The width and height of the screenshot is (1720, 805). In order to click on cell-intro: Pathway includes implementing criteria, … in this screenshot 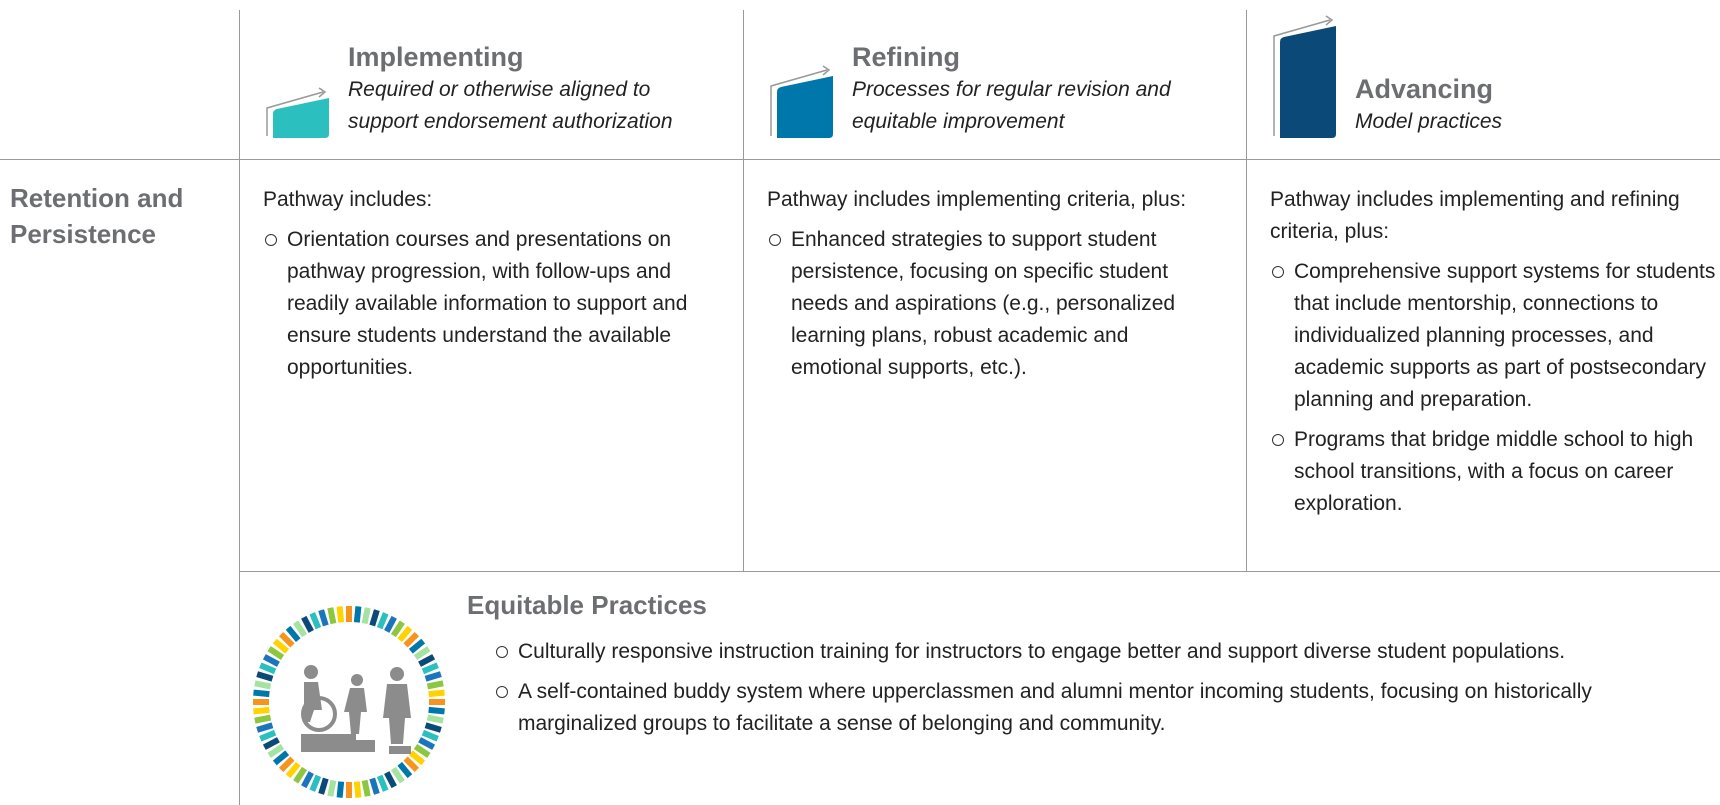, I will do `click(977, 199)`.